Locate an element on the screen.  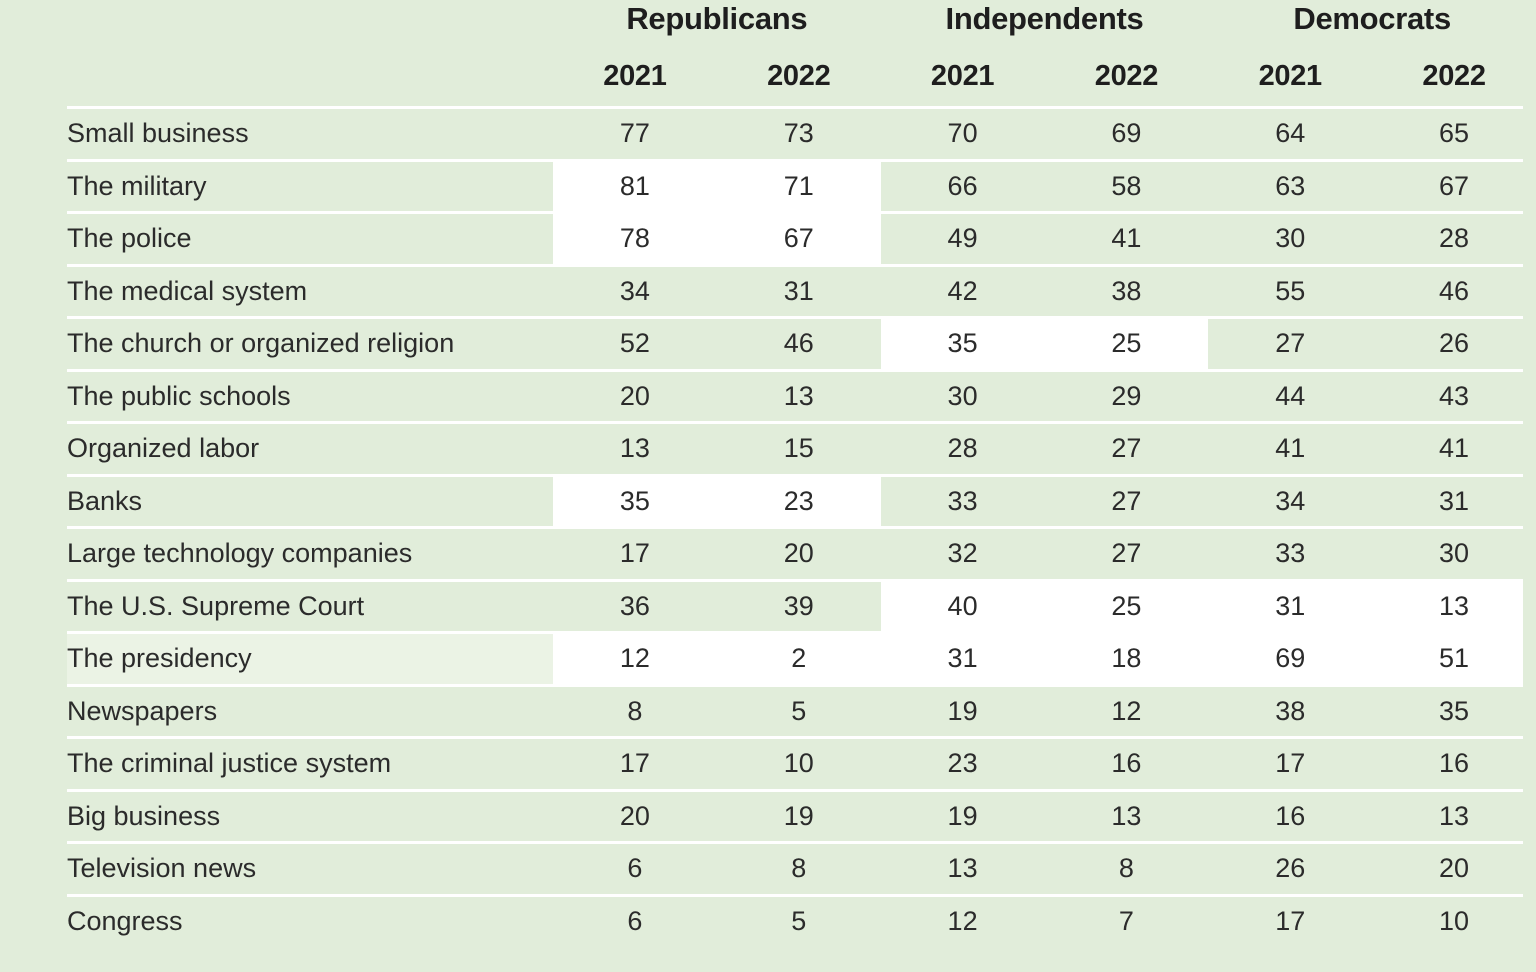
row-label: Television news is located at coordinates (162, 868).